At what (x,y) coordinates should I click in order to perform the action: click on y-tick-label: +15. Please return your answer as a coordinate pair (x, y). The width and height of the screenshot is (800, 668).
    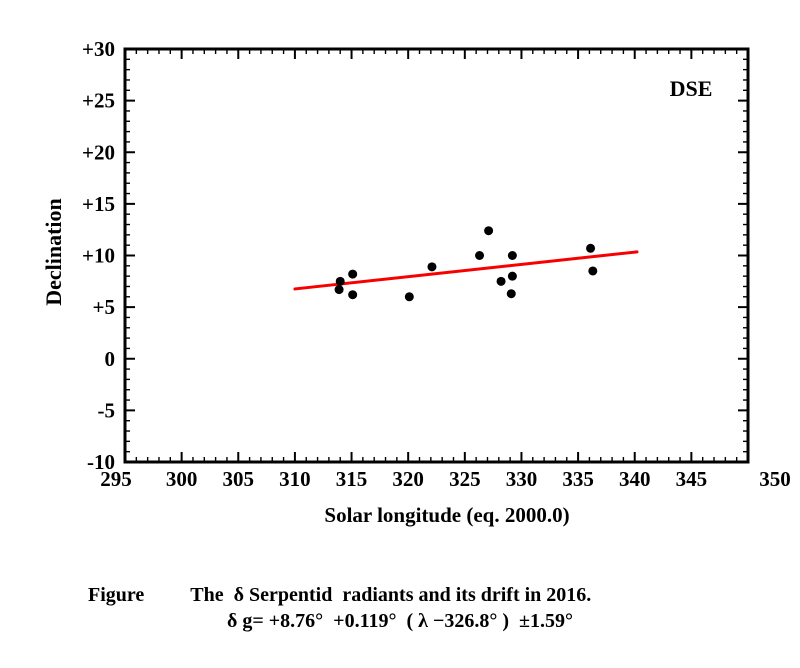
    Looking at the image, I should click on (98, 204).